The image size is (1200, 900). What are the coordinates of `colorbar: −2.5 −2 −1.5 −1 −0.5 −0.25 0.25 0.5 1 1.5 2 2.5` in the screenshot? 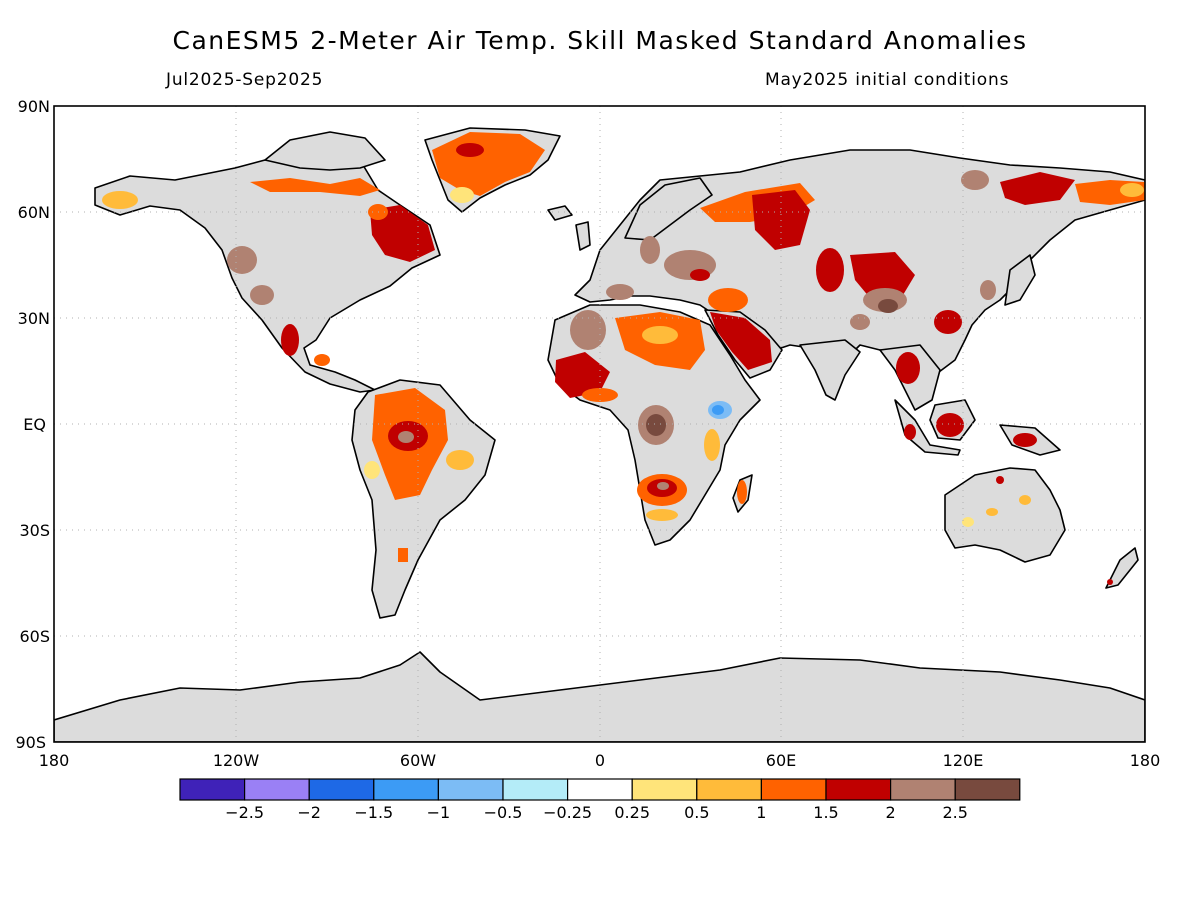 It's located at (600, 800).